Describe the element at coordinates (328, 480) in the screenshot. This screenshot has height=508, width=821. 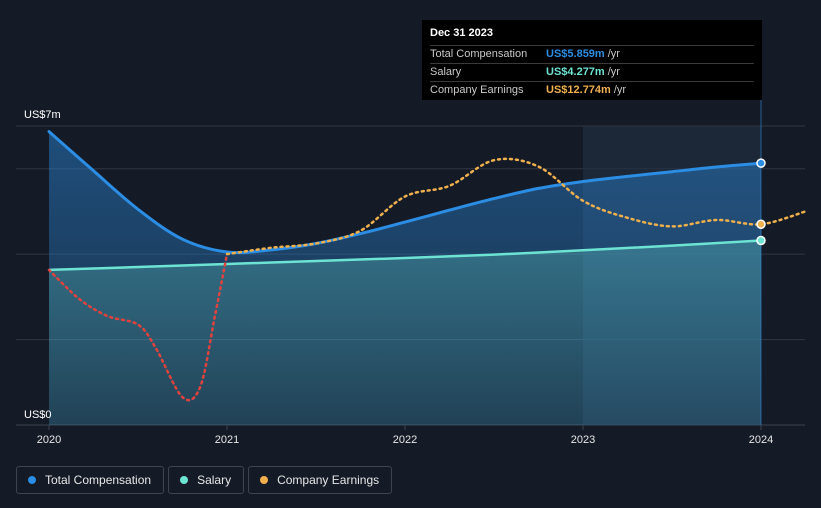
I see `legend-label: Company Earnings` at that location.